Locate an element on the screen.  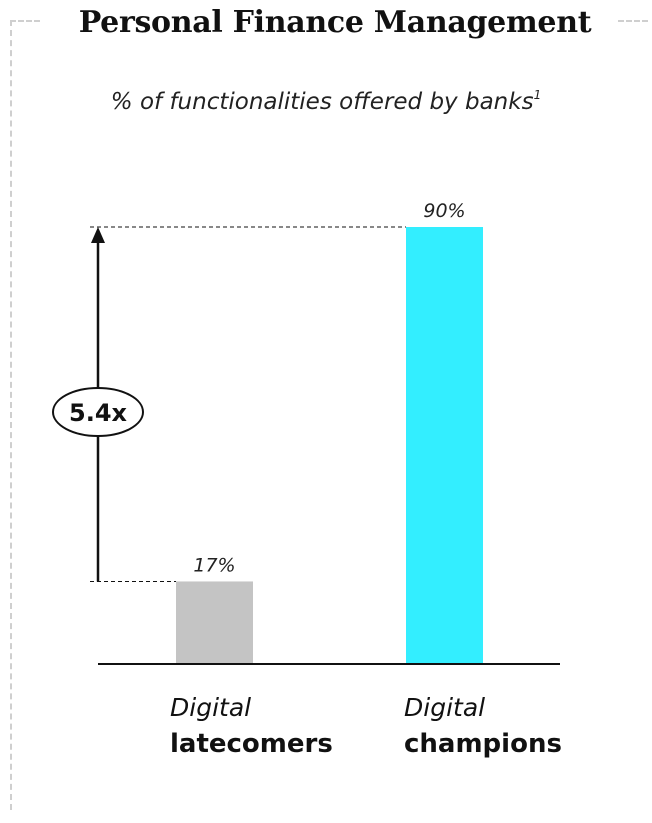
multiplier-label: 5.4x is located at coordinates (98, 413).